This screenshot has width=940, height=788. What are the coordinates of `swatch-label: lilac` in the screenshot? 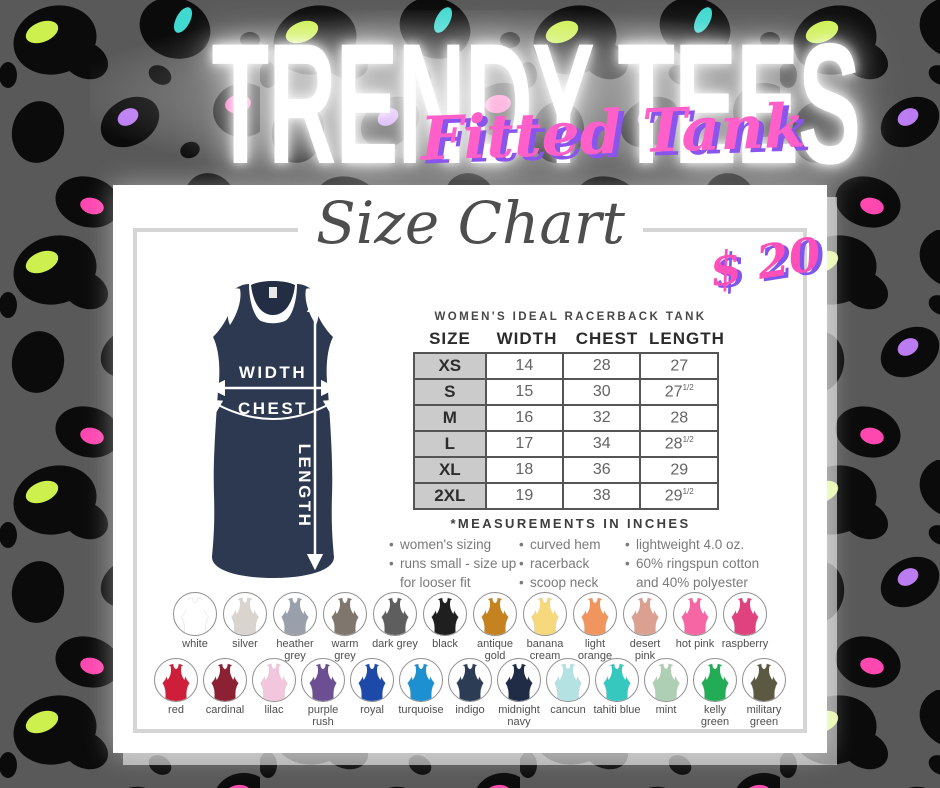 It's located at (274, 710).